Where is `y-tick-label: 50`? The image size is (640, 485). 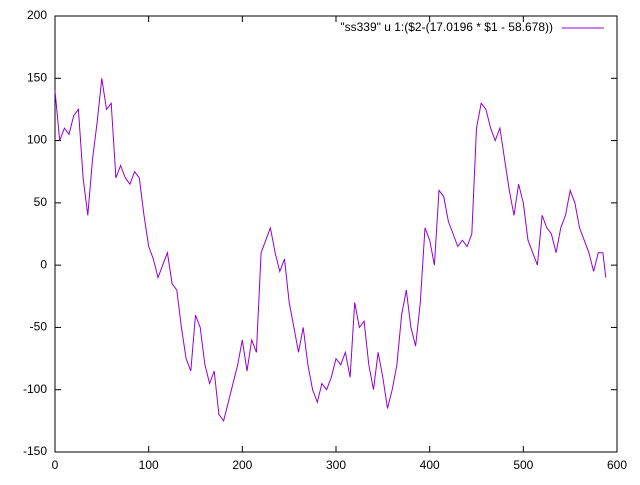
y-tick-label: 50 is located at coordinates (41, 202).